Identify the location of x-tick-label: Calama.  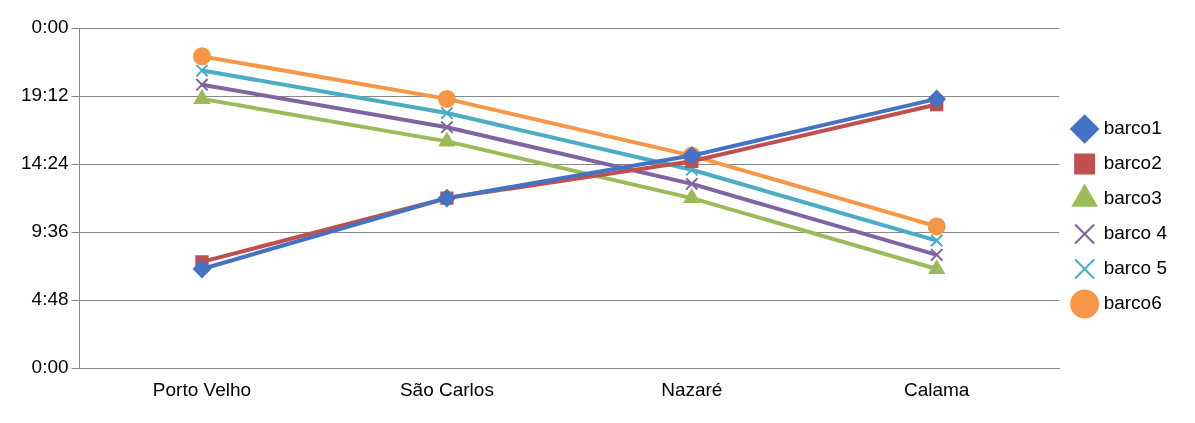
(936, 389).